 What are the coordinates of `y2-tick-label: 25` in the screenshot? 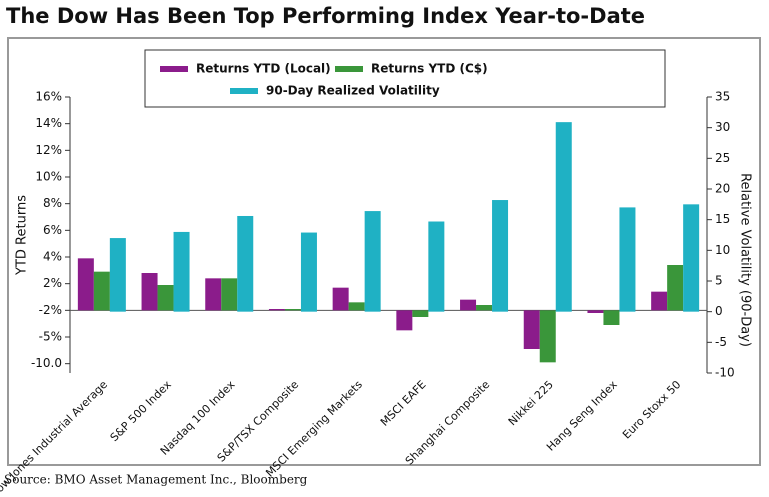 It's located at (722, 158).